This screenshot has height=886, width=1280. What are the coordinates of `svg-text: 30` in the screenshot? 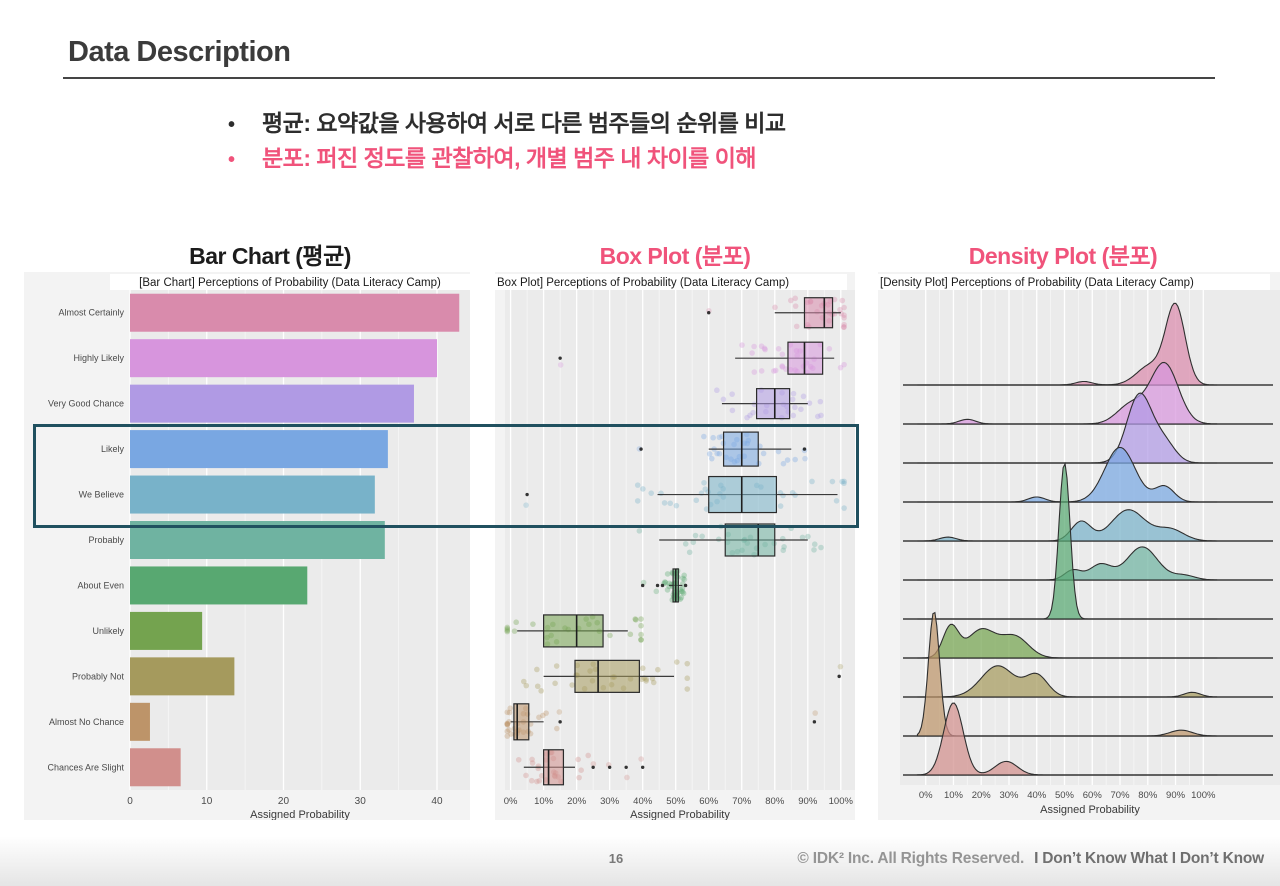 It's located at (361, 801).